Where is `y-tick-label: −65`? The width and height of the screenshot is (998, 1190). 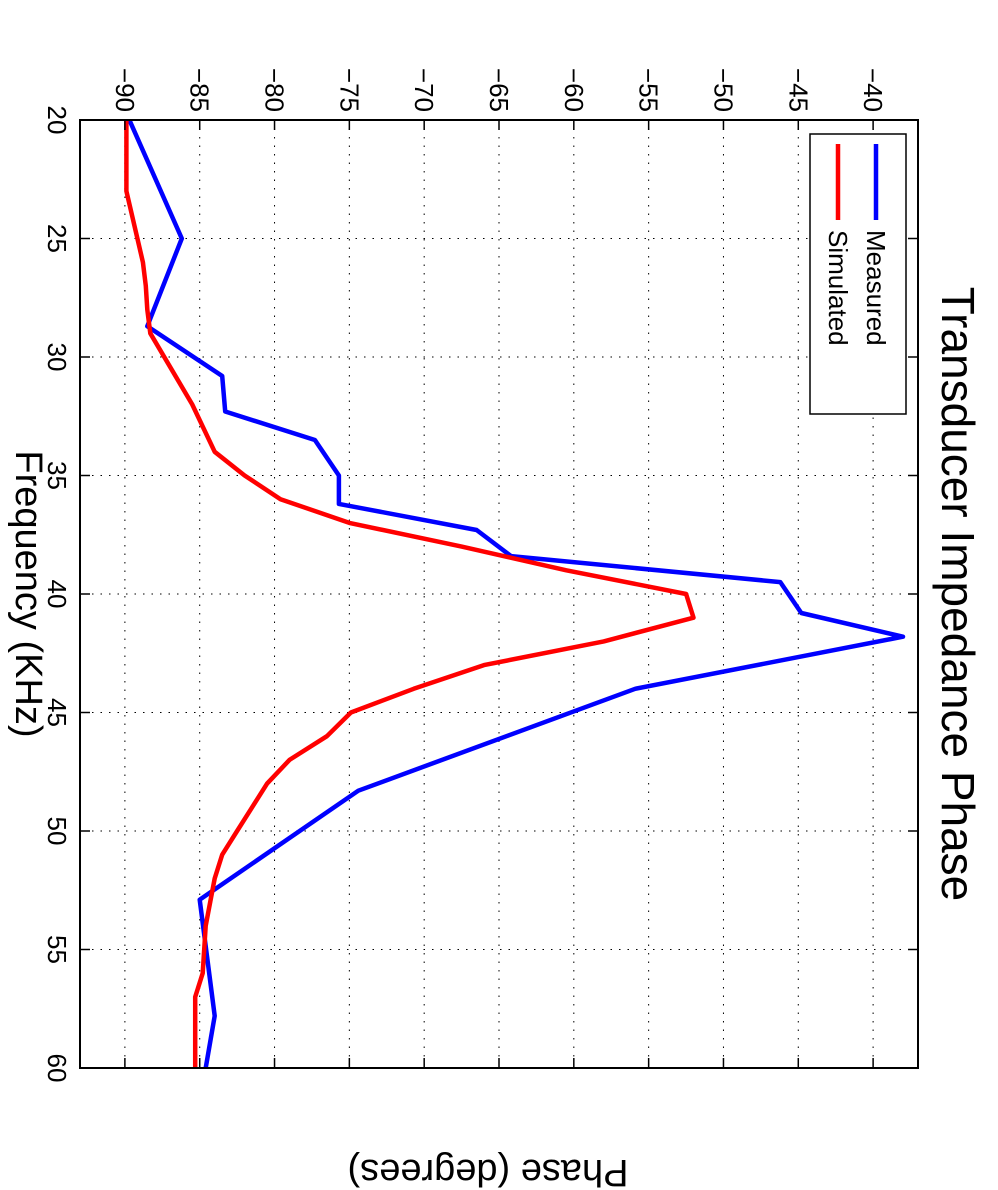 y-tick-label: −65 is located at coordinates (499, 90).